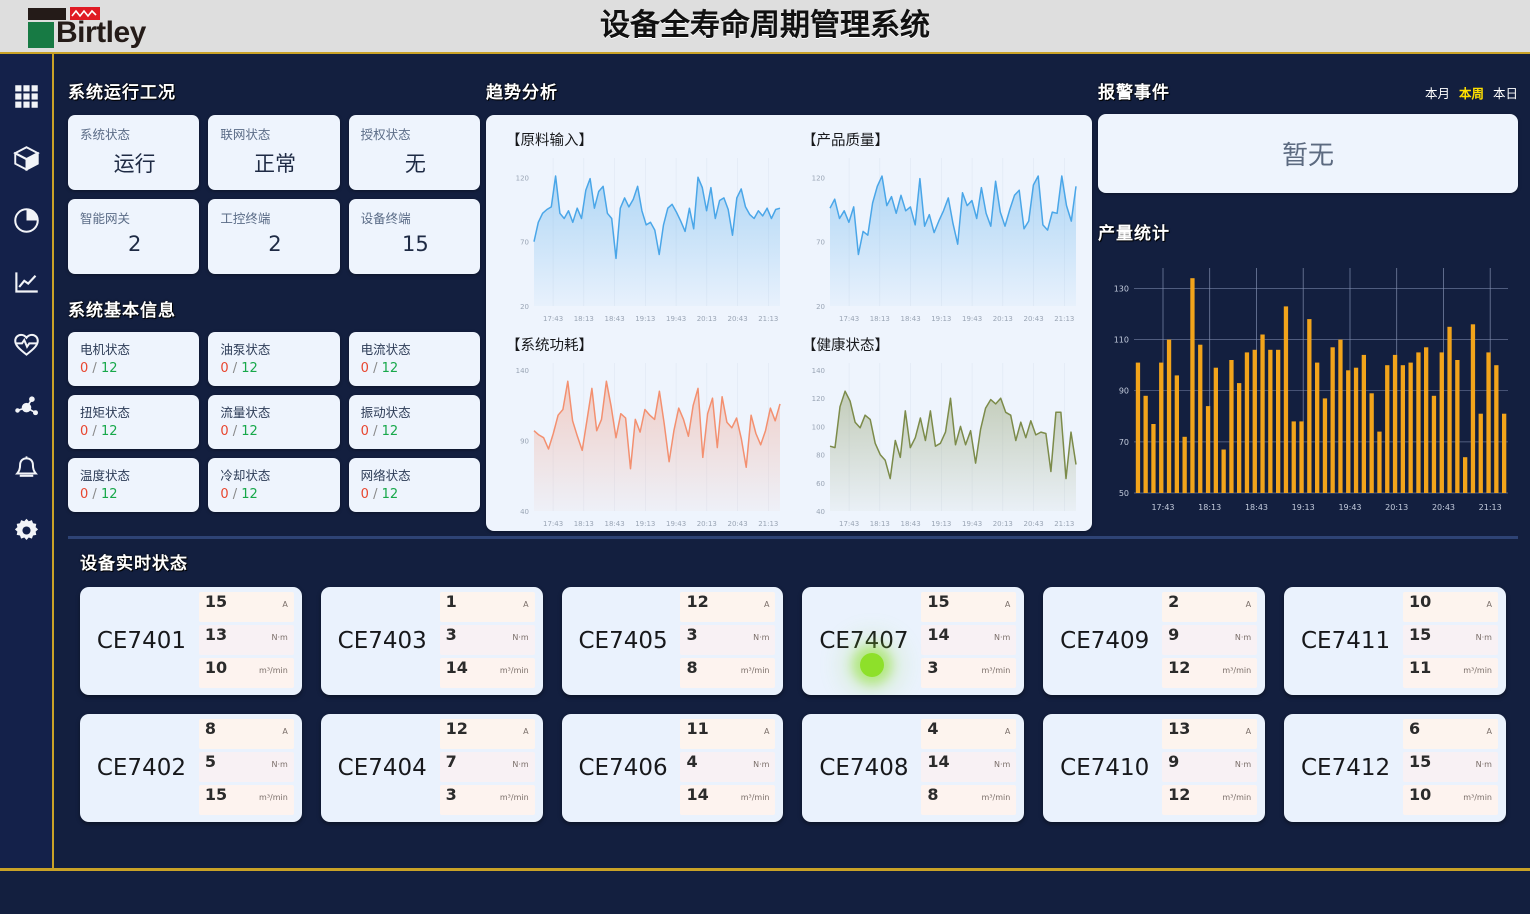 This screenshot has height=914, width=1530. What do you see at coordinates (1450, 606) in the screenshot?
I see `device-metric-row: 10 A` at bounding box center [1450, 606].